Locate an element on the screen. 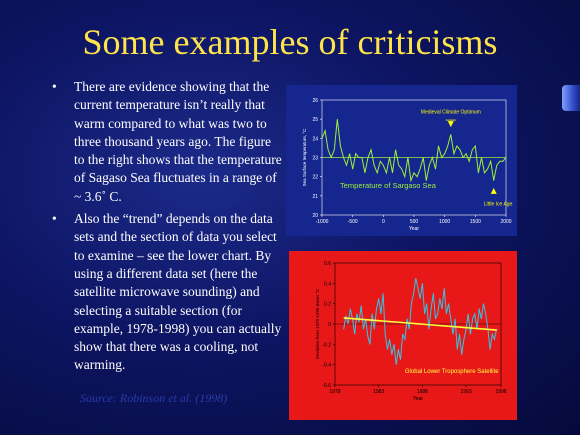 The image size is (580, 435). y-tick-label: 23 is located at coordinates (315, 159).